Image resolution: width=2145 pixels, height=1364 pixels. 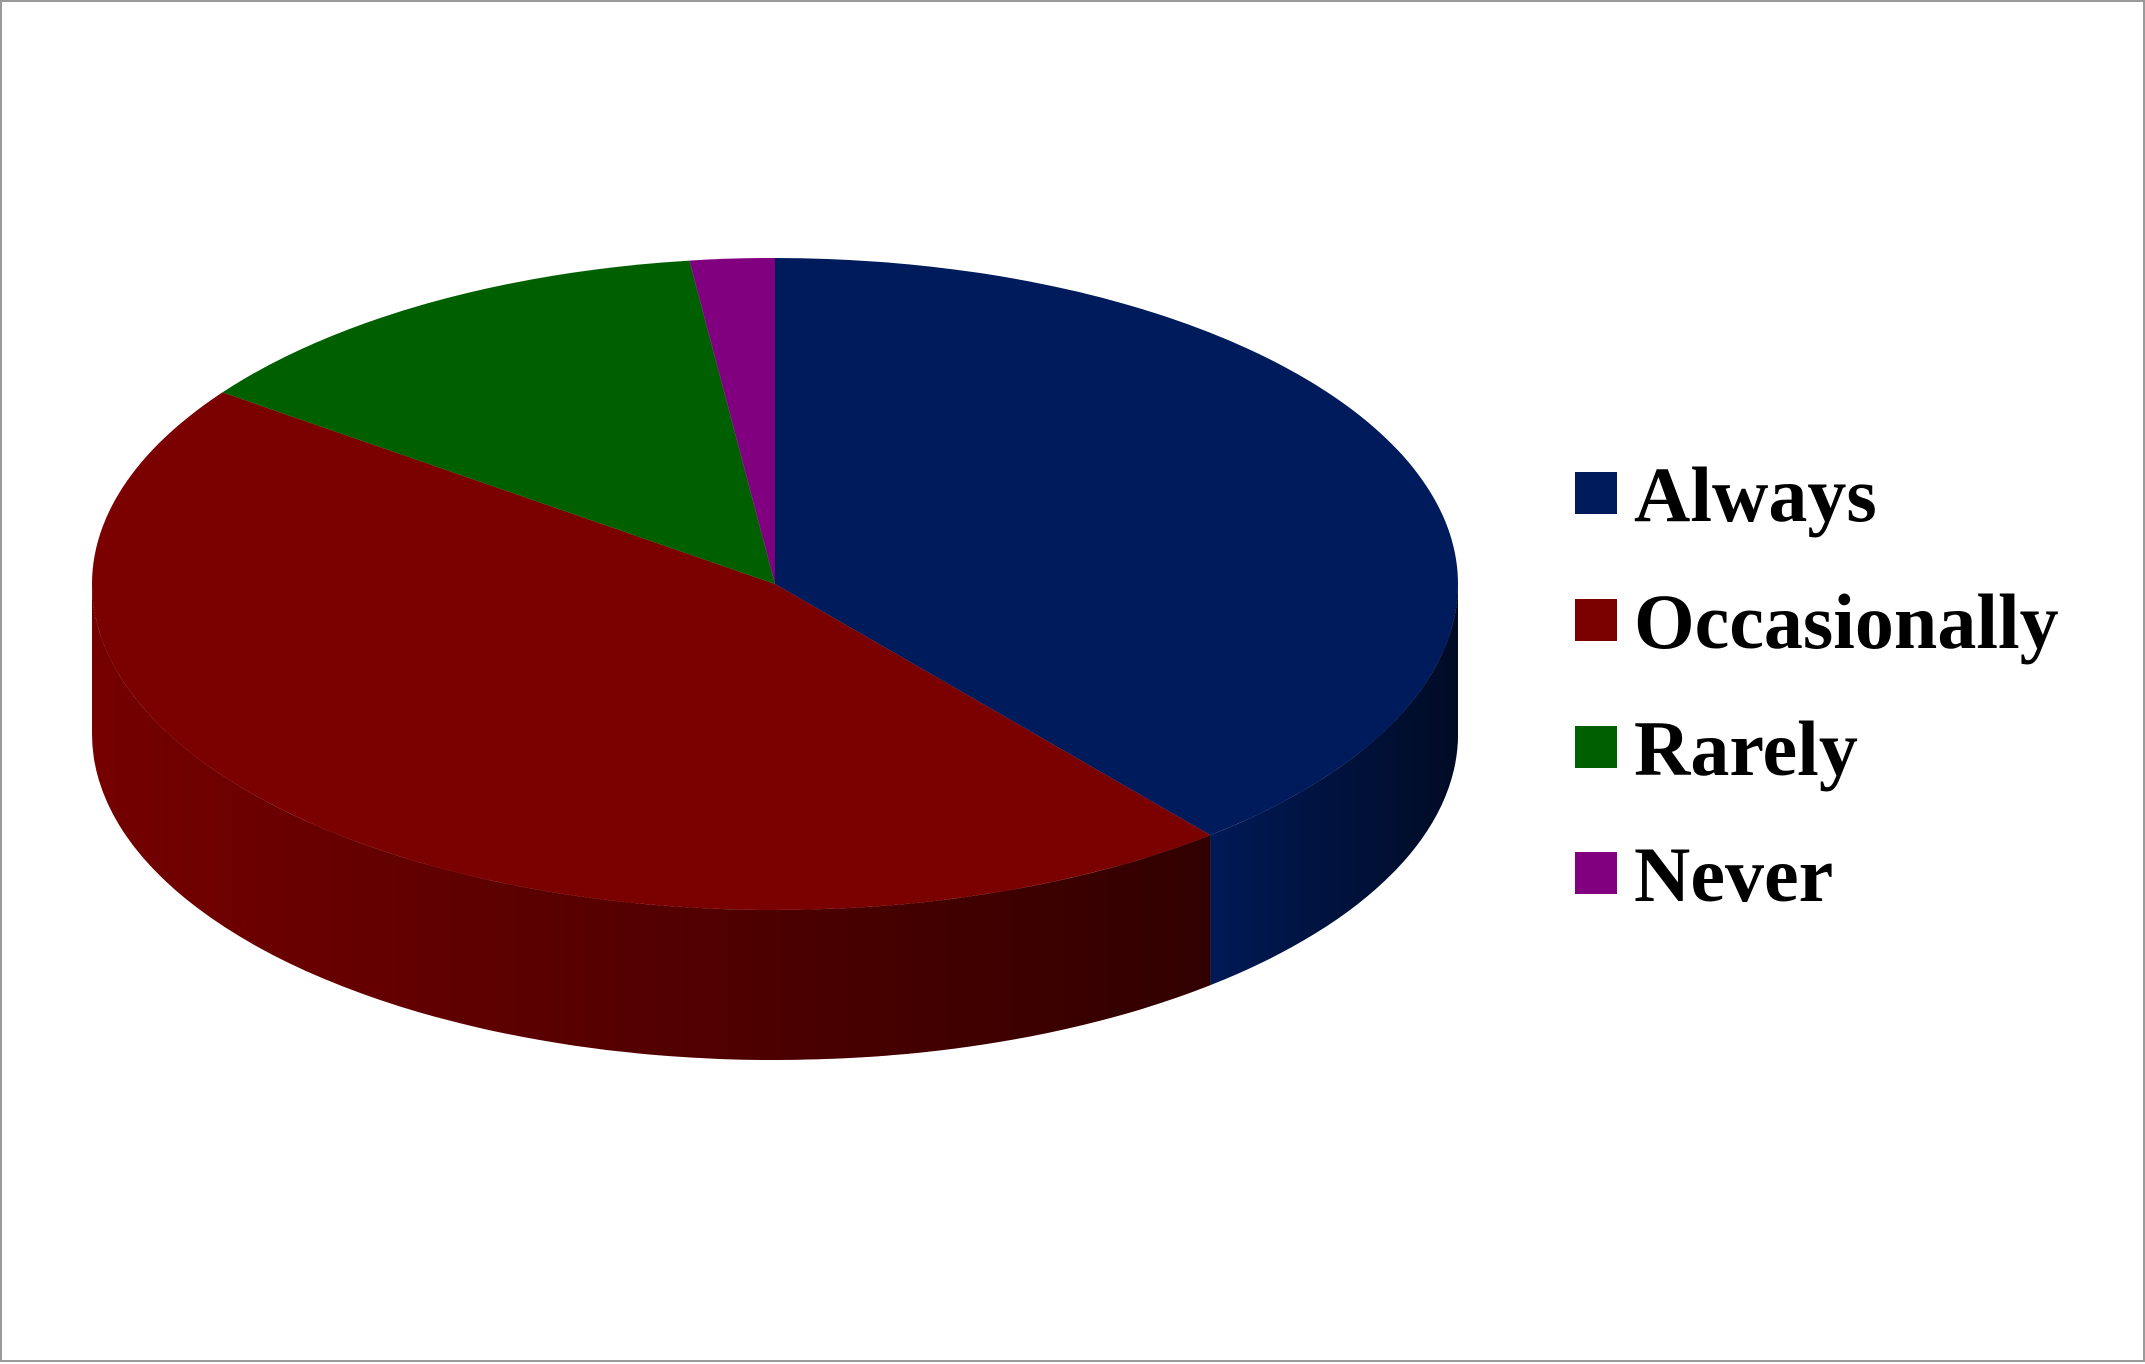 What do you see at coordinates (1596, 620) in the screenshot?
I see `legend-swatch-occasionally` at bounding box center [1596, 620].